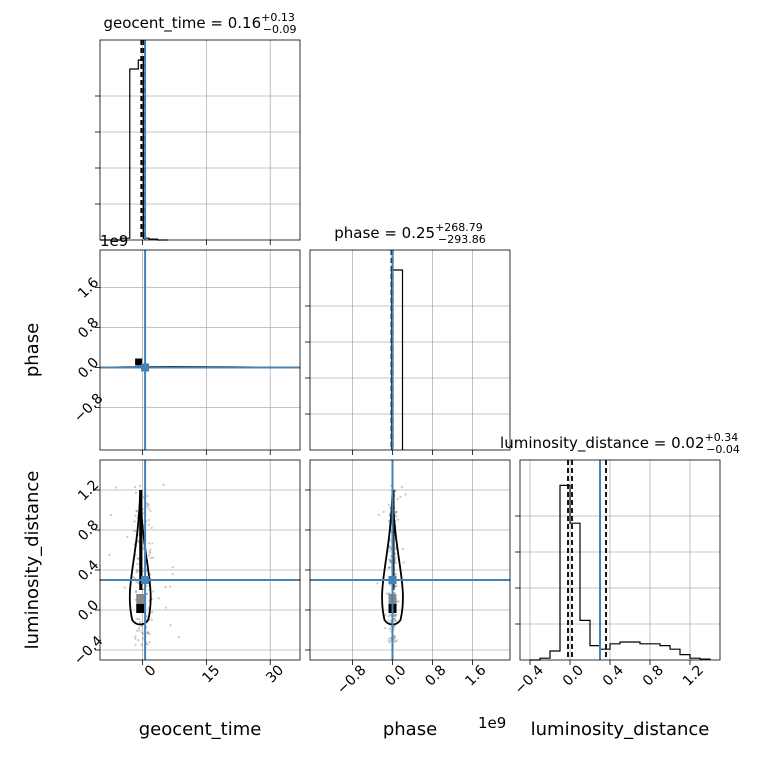  Describe the element at coordinates (134, 150) in the screenshot. I see `histogram-geocent_time` at that location.